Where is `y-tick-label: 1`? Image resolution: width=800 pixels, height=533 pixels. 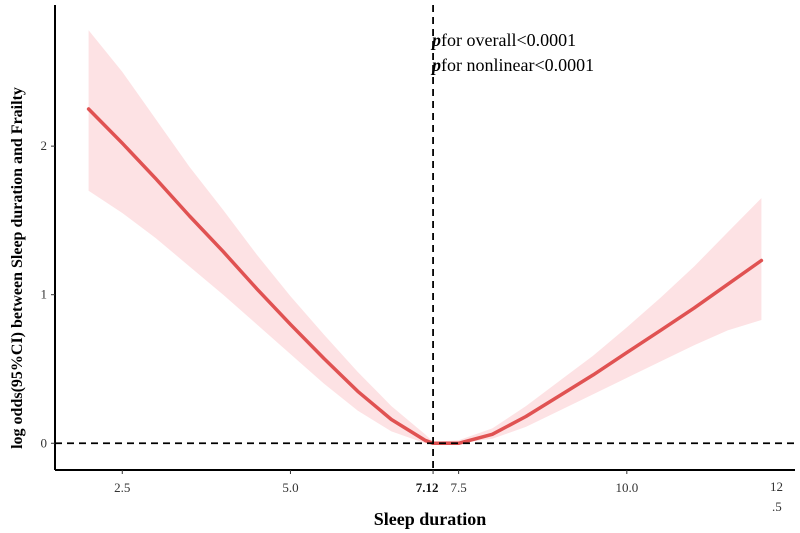 y-tick-label: 1 is located at coordinates (44, 294).